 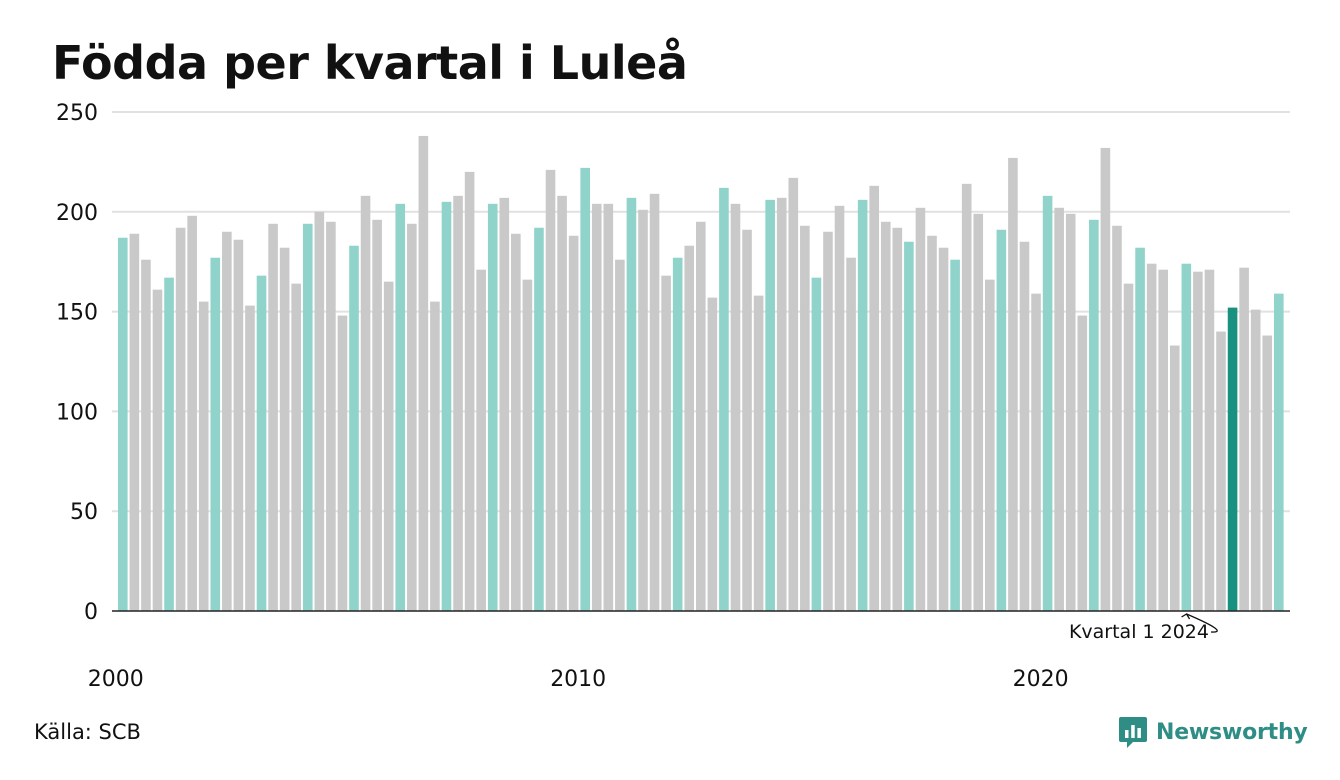 What do you see at coordinates (1221, 471) in the screenshot?
I see `bar: 2023 Q4: 140` at bounding box center [1221, 471].